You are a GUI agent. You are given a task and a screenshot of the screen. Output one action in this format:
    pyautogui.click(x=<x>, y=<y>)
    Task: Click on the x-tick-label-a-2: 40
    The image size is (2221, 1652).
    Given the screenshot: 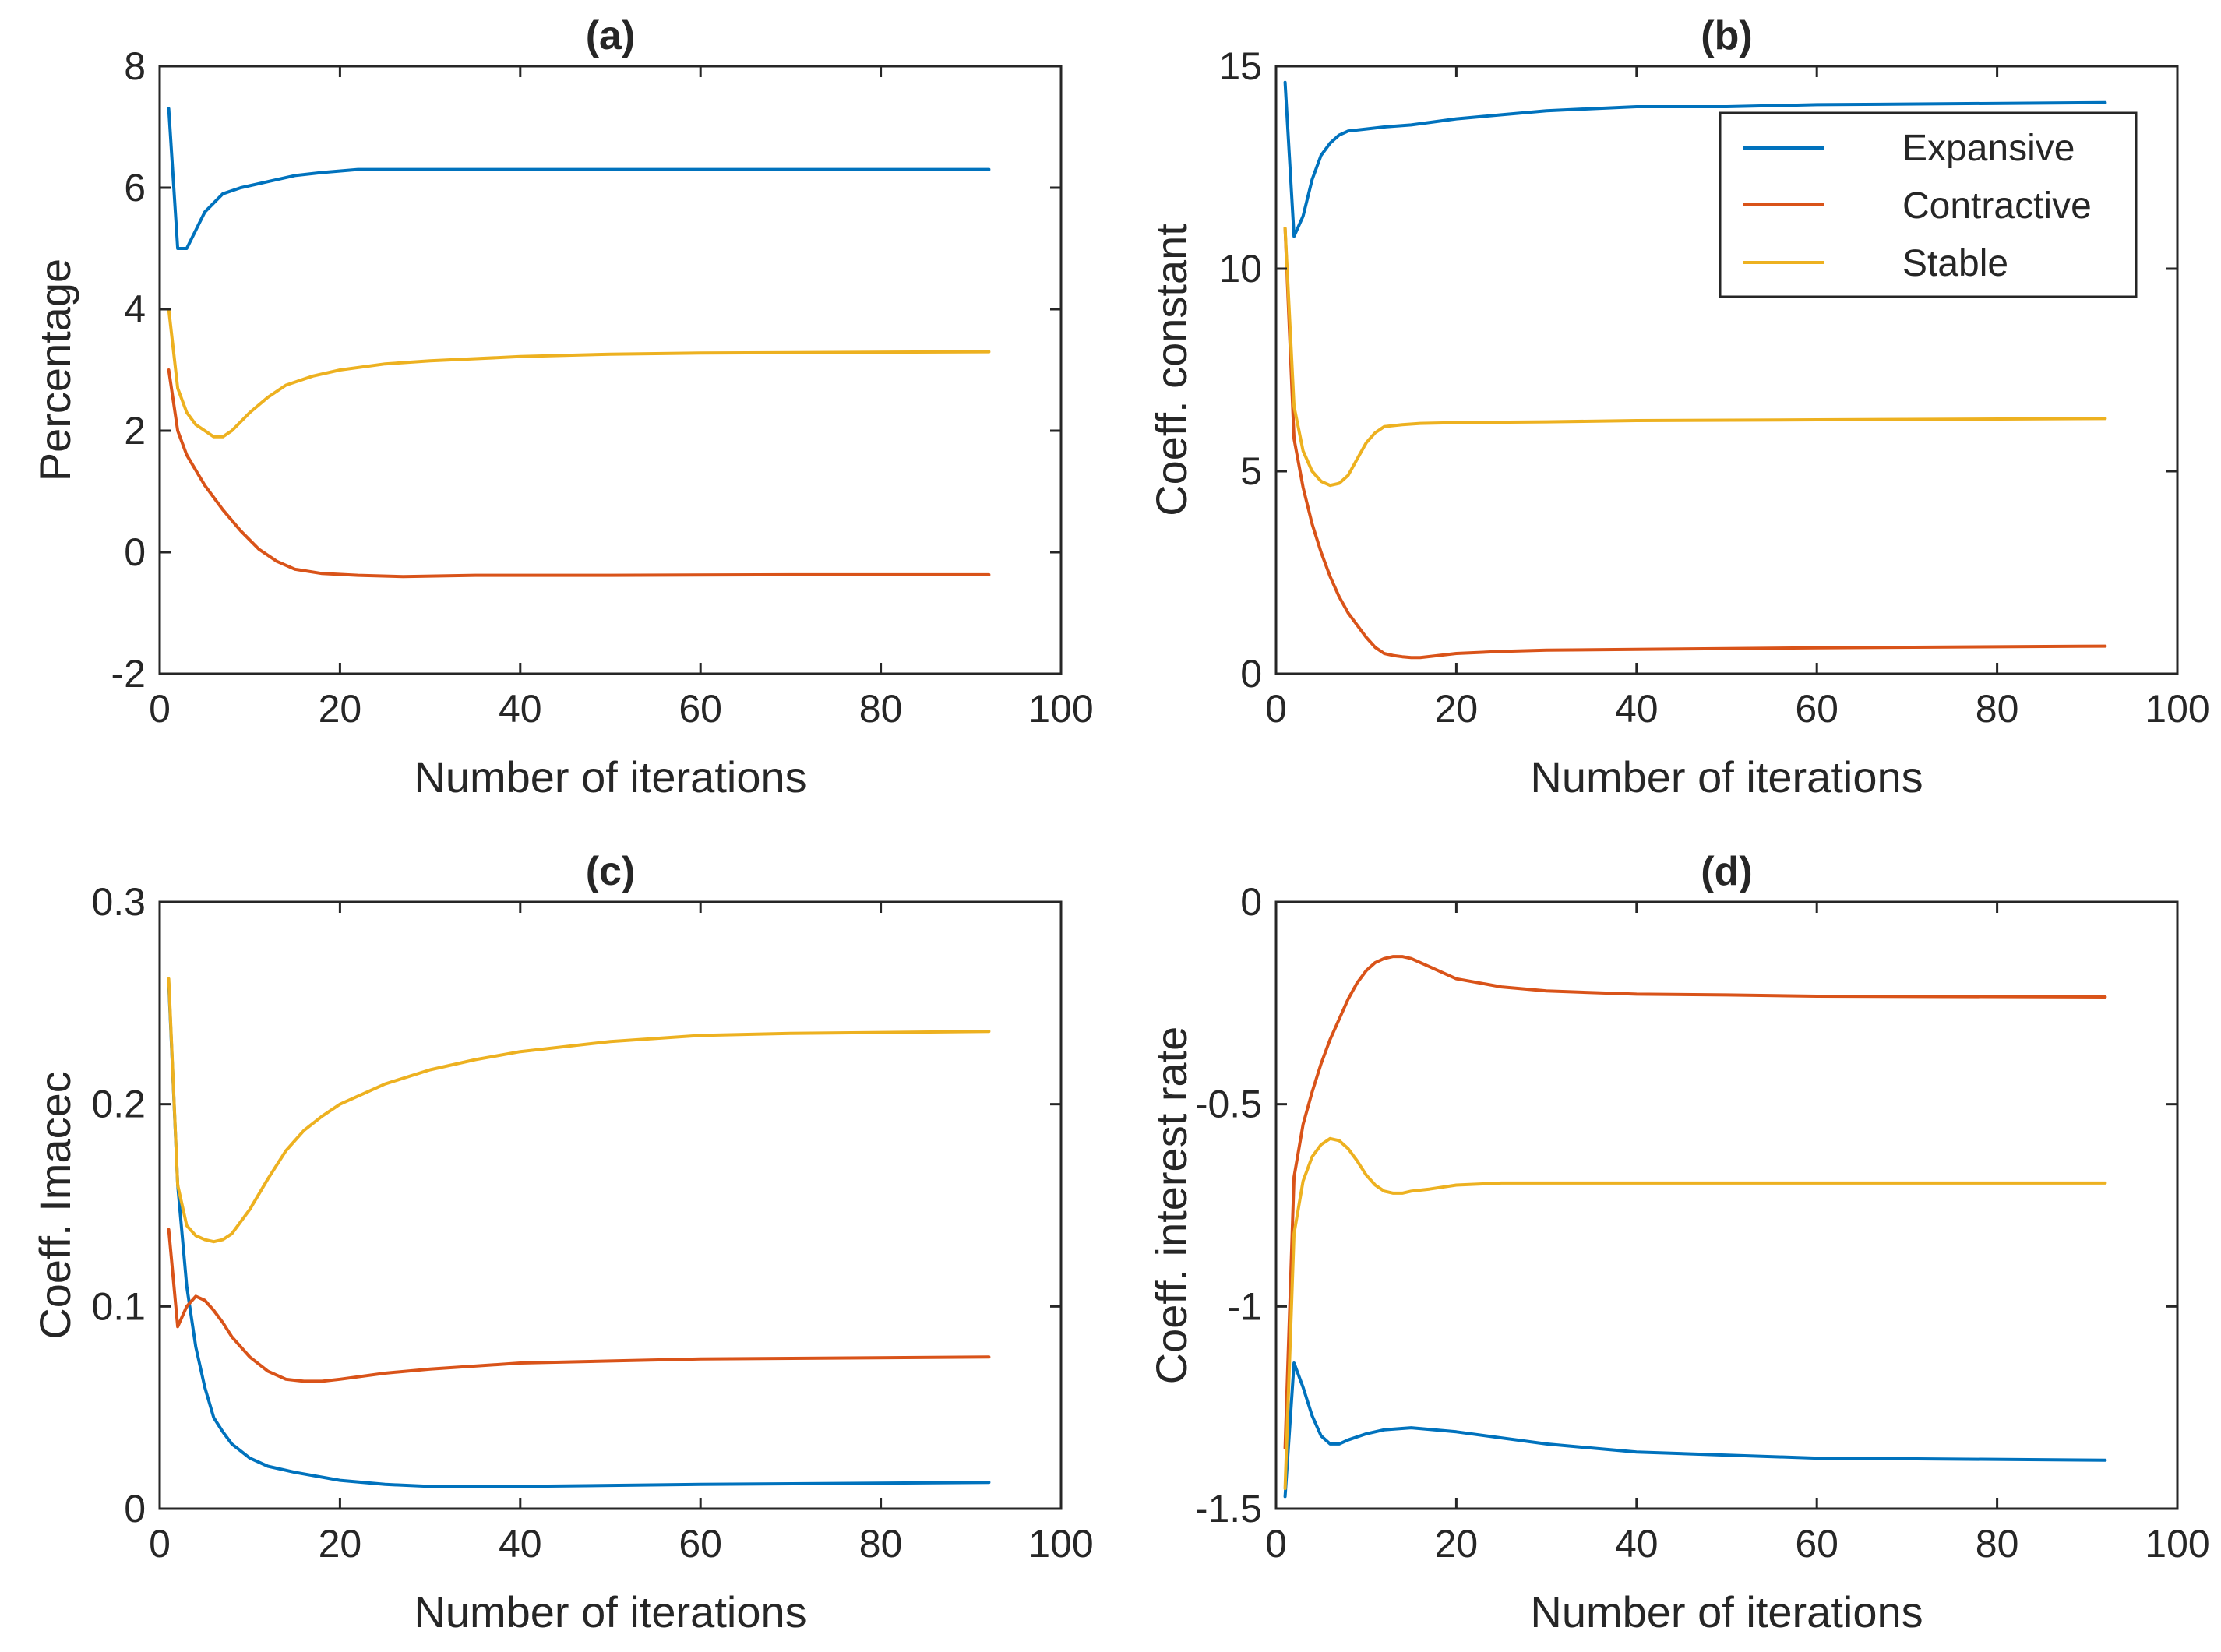 What is the action you would take?
    pyautogui.click(x=520, y=709)
    